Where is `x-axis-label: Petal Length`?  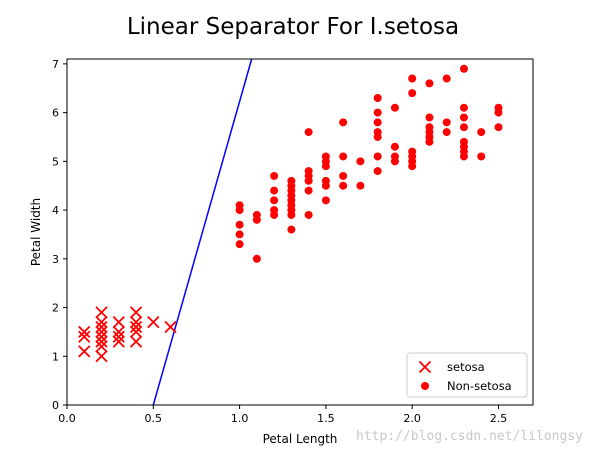
x-axis-label: Petal Length is located at coordinates (300, 439).